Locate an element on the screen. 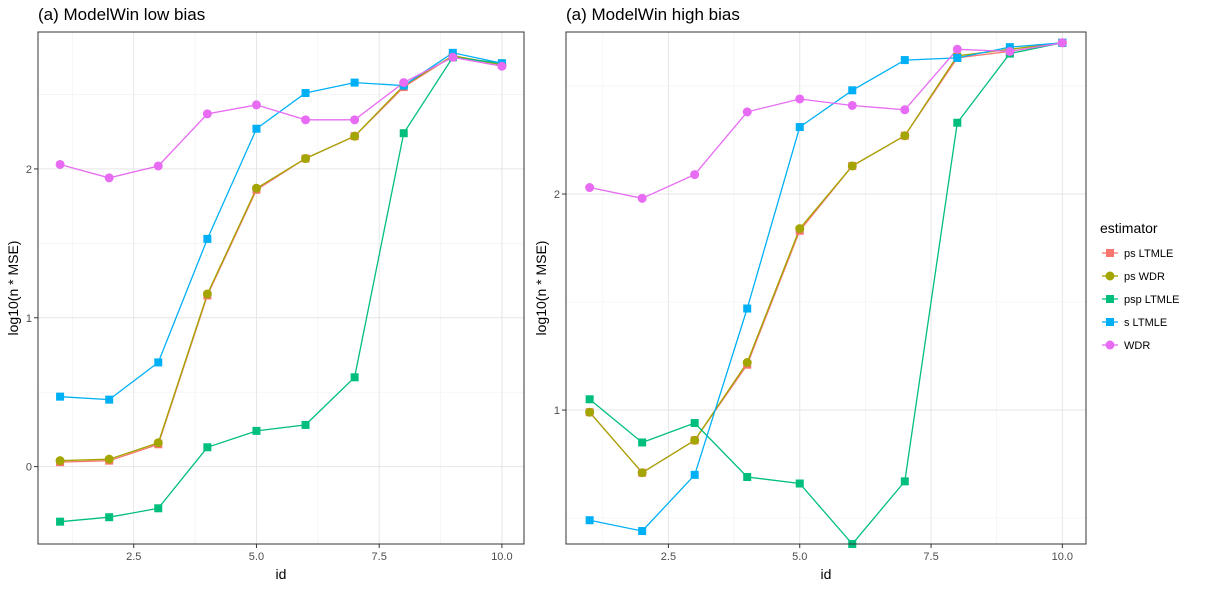 Image resolution: width=1212 pixels, height=593 pixels. panel-title: (a) ModelWin high bias is located at coordinates (653, 14).